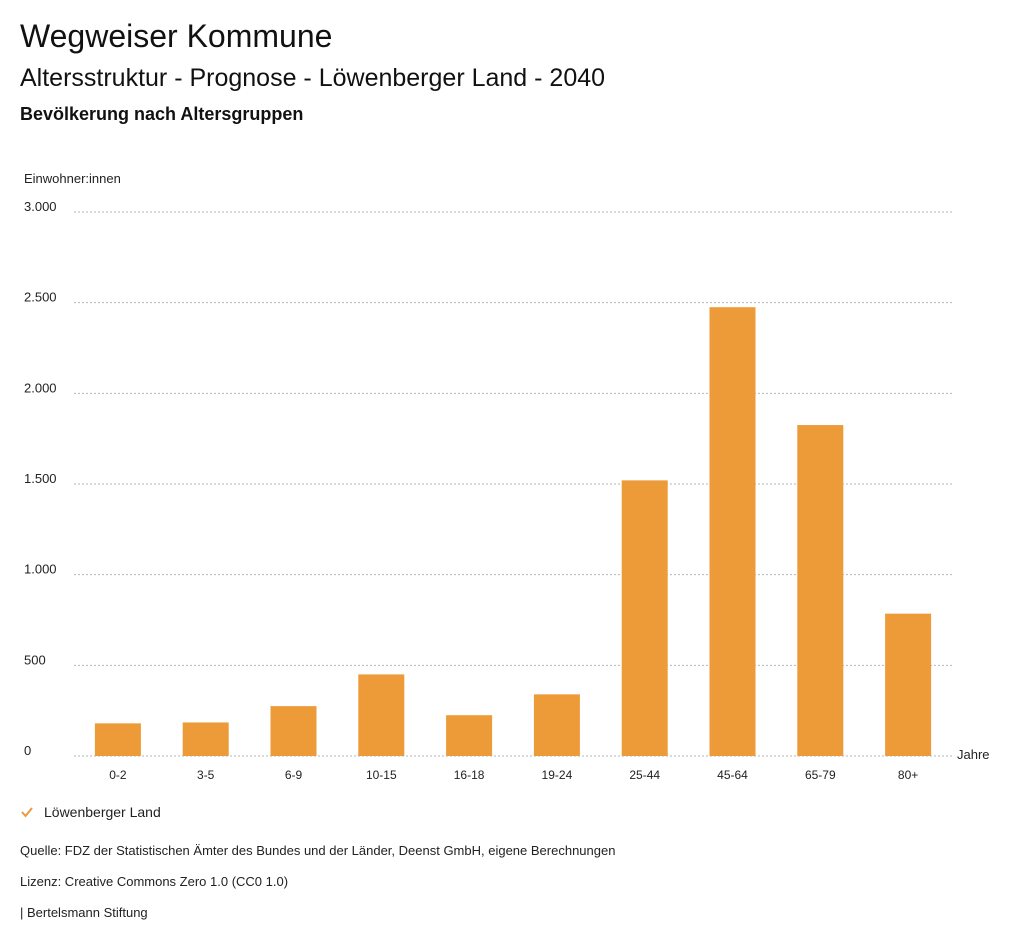 Image resolution: width=1024 pixels, height=946 pixels. Describe the element at coordinates (40, 206) in the screenshot. I see `y-tick-label: 3.000` at that location.